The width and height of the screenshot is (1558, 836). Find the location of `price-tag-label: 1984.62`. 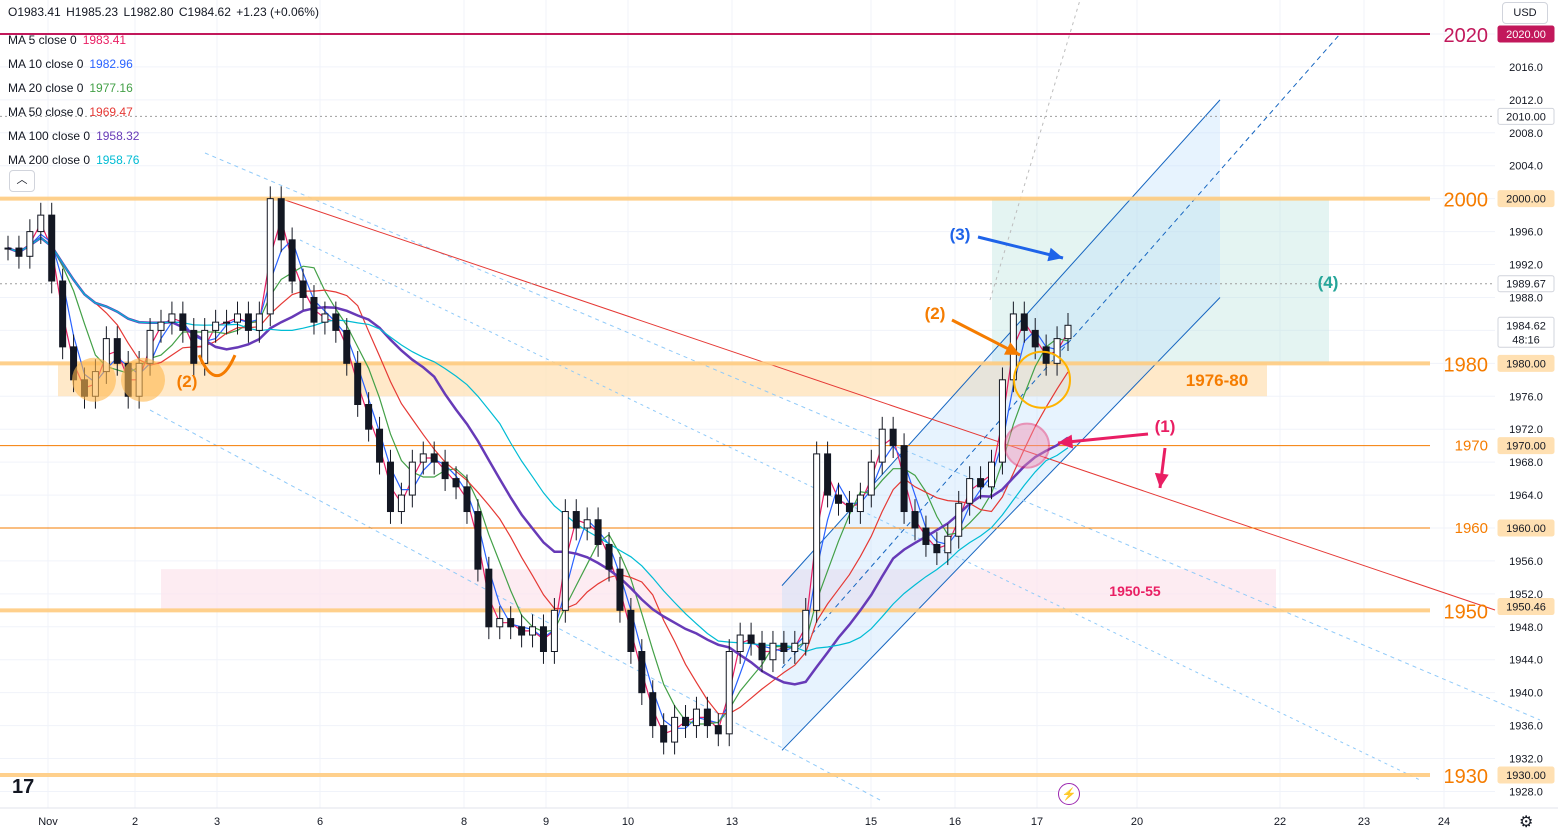

price-tag-label: 1984.62 is located at coordinates (1526, 326).